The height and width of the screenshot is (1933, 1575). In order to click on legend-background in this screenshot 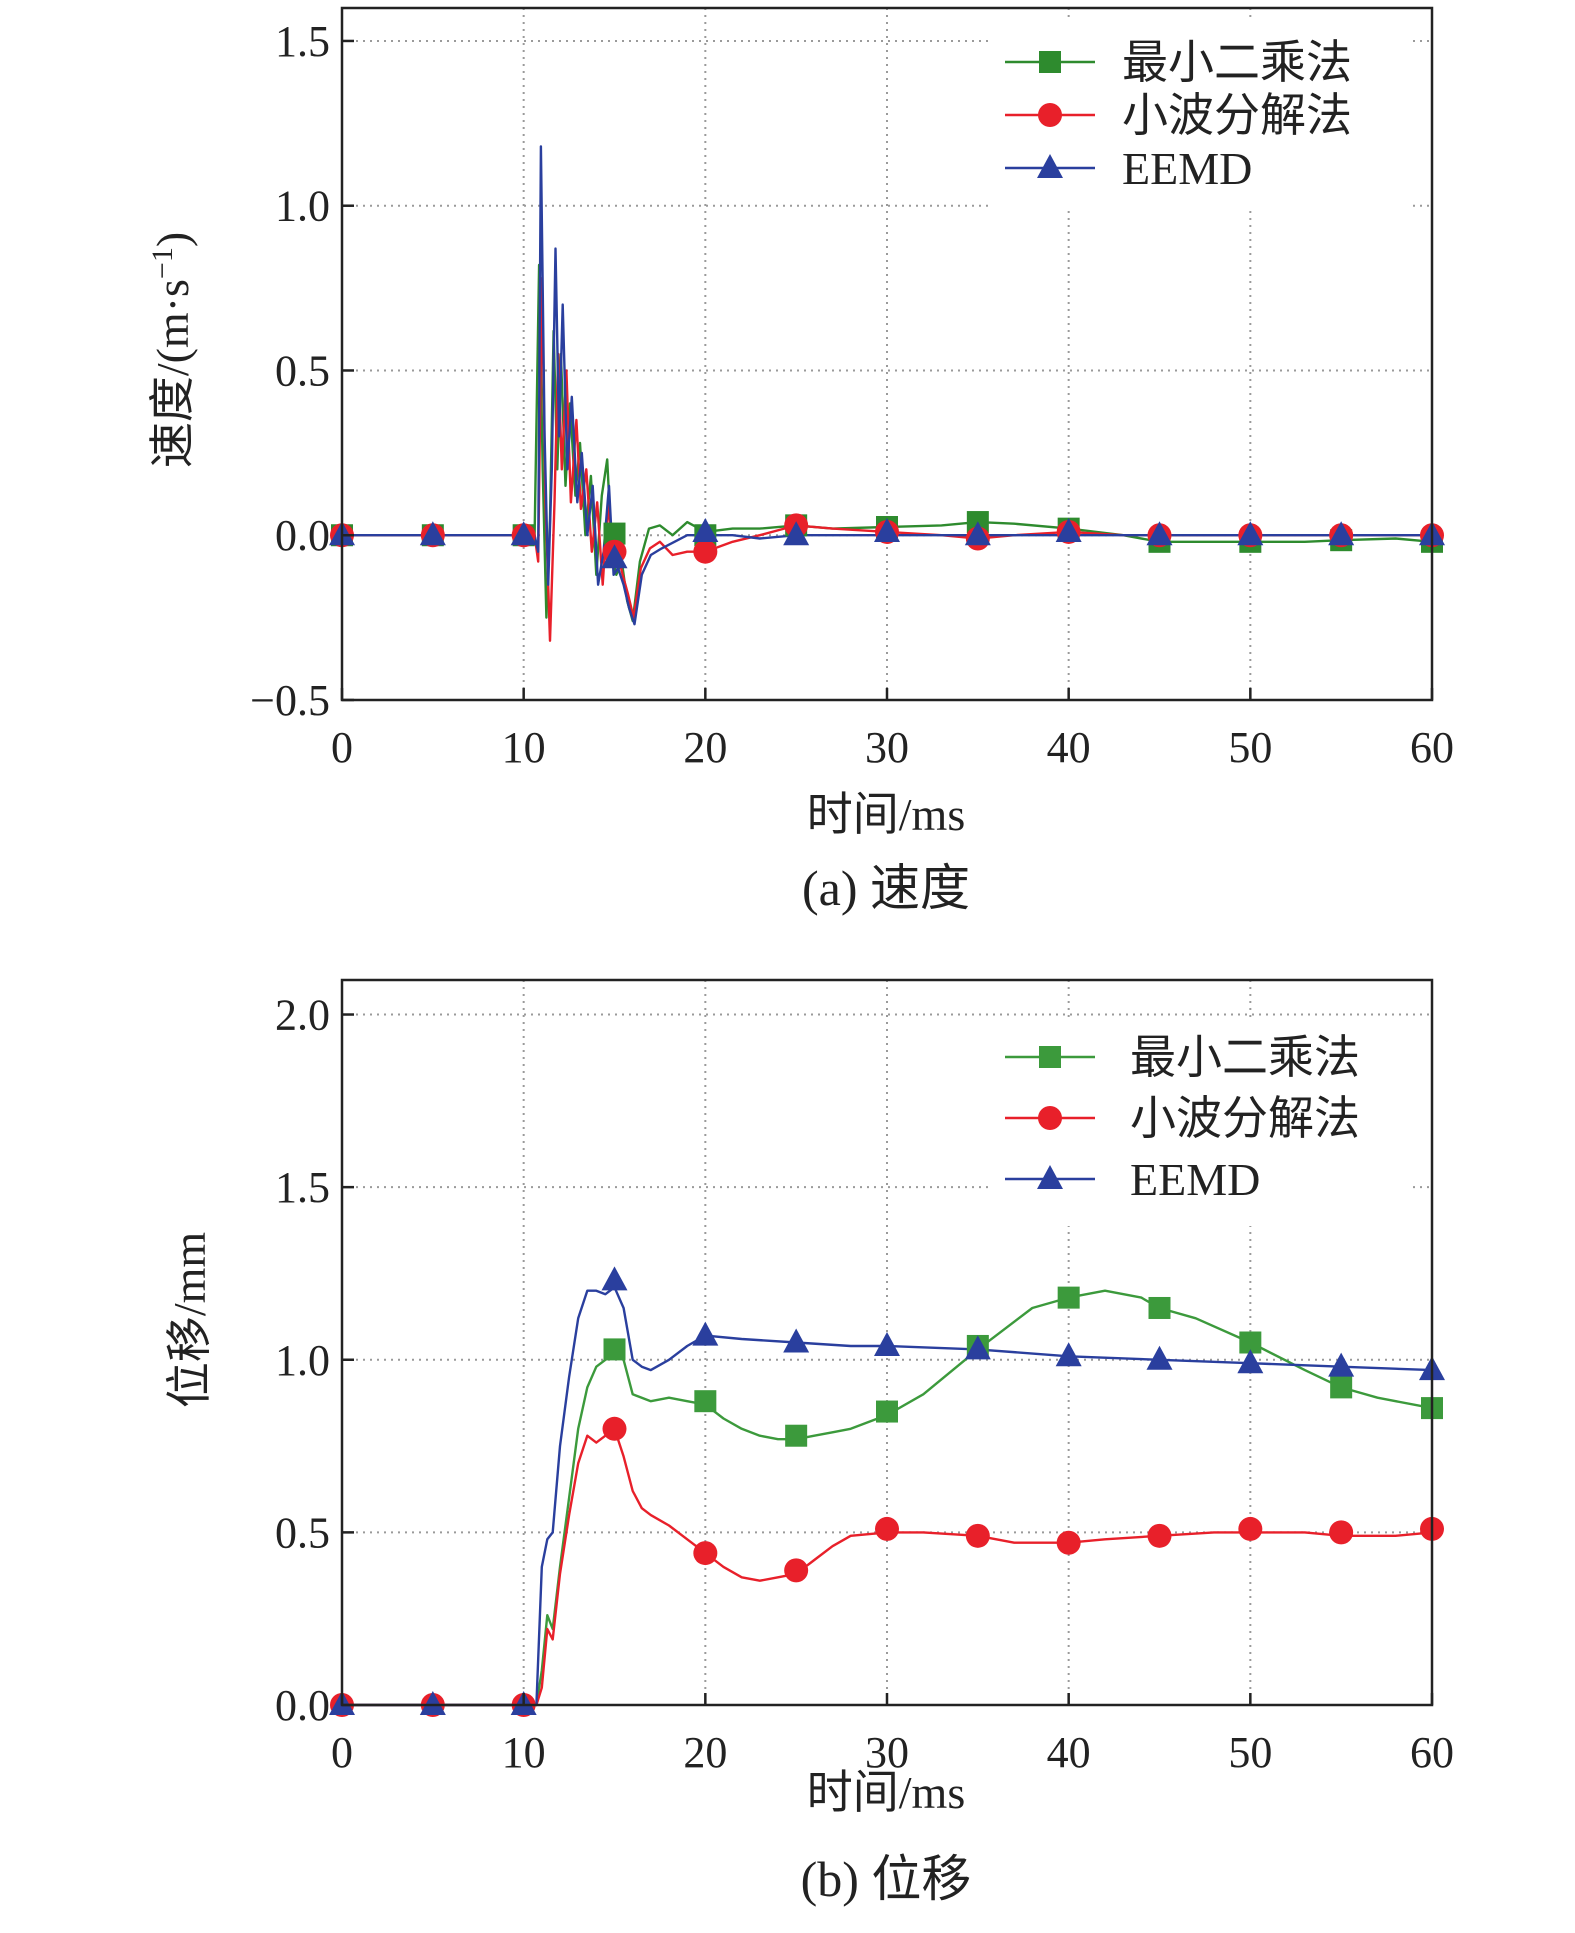, I will do `click(1203, 1121)`.